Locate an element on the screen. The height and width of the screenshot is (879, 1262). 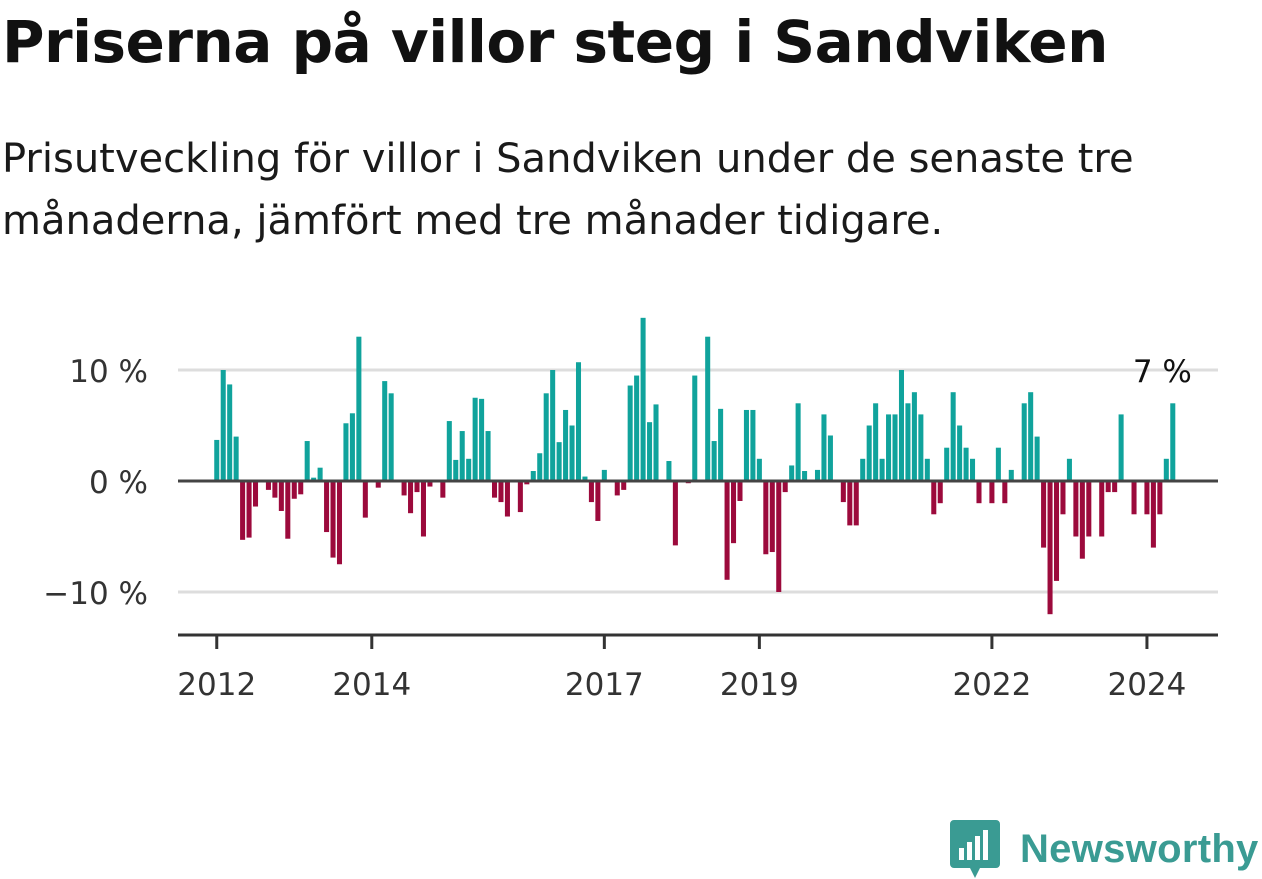
brand-name: Newsworthy is located at coordinates (1139, 848).